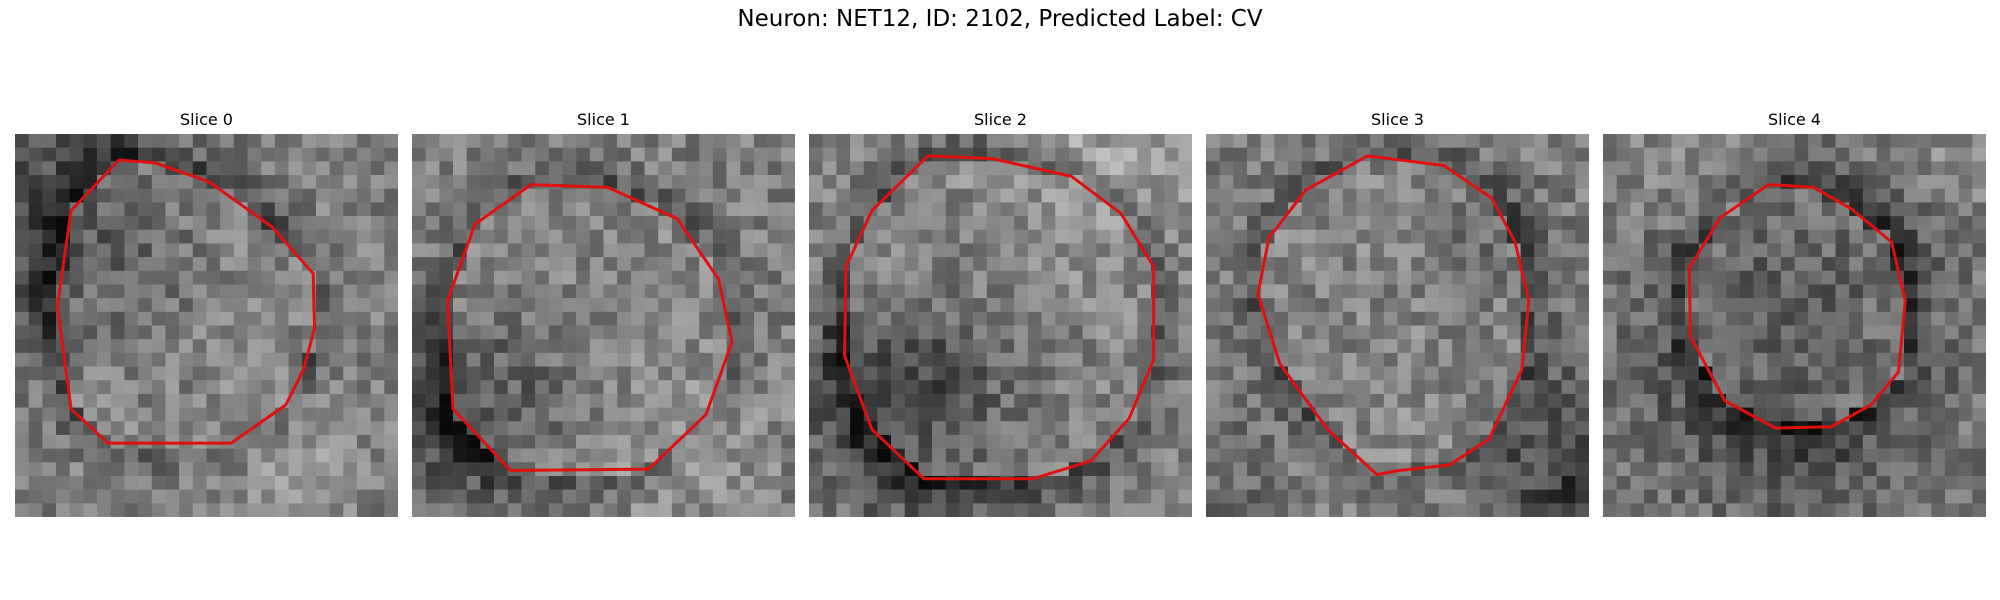  I want to click on slice-title: Slice 3, so click(1397, 119).